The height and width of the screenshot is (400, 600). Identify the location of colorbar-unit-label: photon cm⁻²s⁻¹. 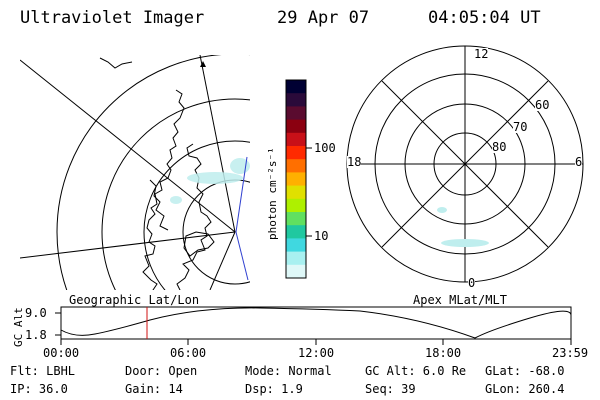
(272, 193).